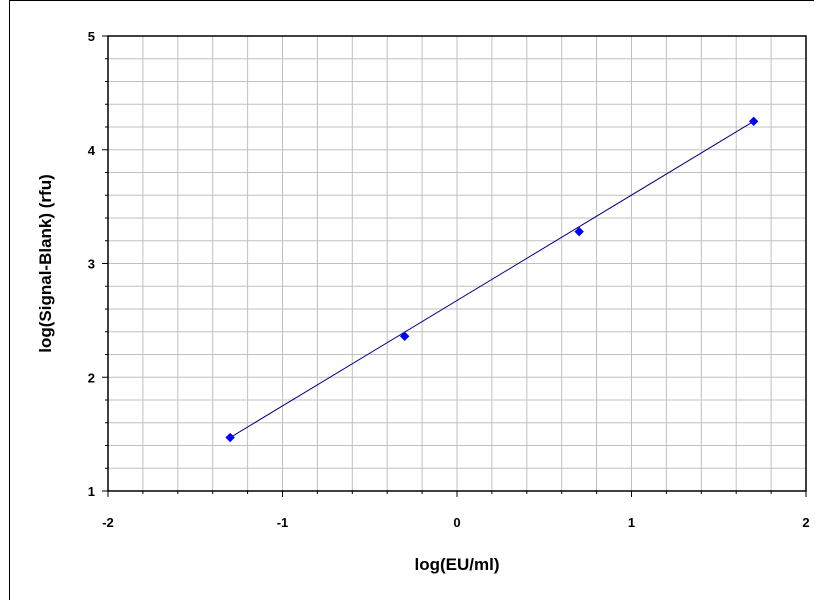  I want to click on y-tick-label: 3, so click(91, 264).